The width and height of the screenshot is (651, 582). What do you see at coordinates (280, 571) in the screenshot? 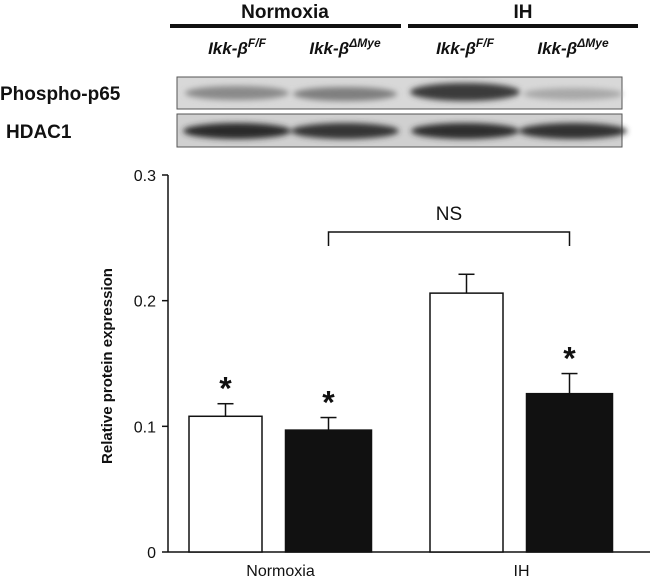
I see `x-tick-label: Normoxia` at bounding box center [280, 571].